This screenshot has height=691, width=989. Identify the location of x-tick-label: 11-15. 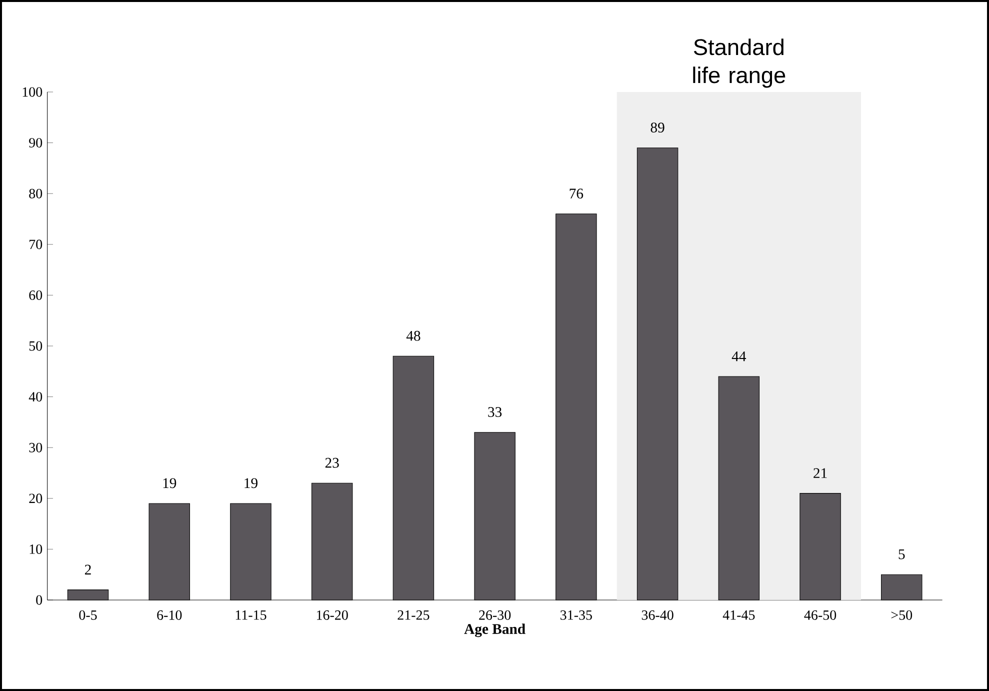
(251, 615).